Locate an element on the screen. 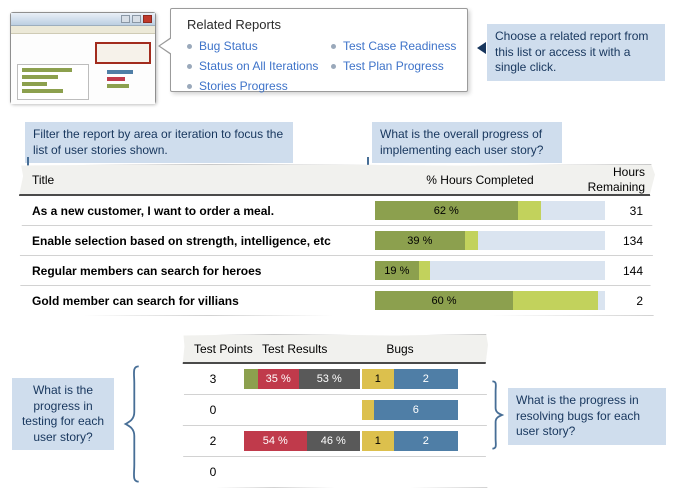  hours-remaining-value: 134 is located at coordinates (632, 240).